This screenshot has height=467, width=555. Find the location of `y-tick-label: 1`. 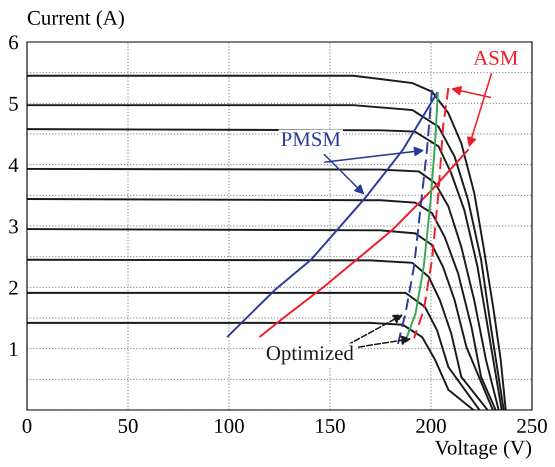

y-tick-label: 1 is located at coordinates (14, 349).